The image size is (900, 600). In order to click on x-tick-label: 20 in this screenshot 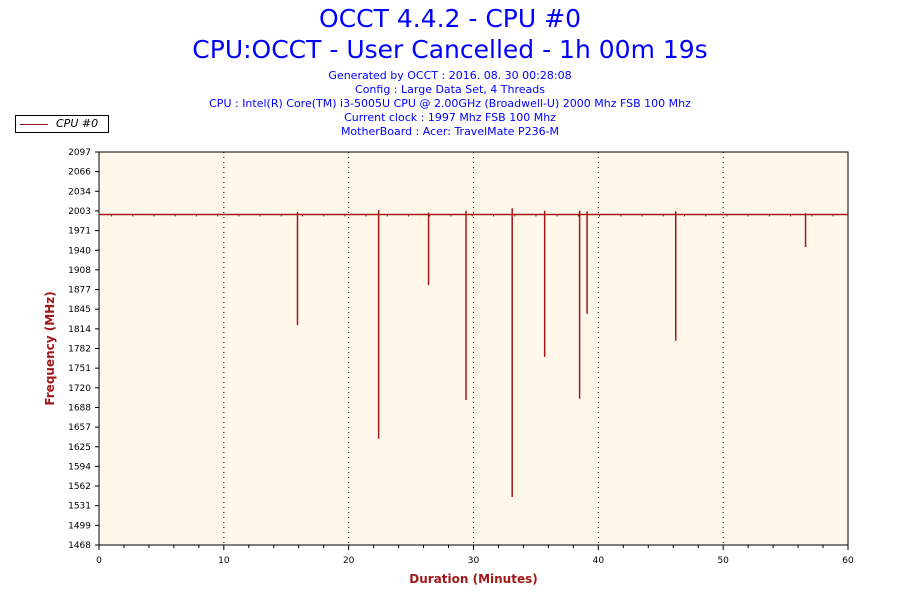, I will do `click(349, 561)`.